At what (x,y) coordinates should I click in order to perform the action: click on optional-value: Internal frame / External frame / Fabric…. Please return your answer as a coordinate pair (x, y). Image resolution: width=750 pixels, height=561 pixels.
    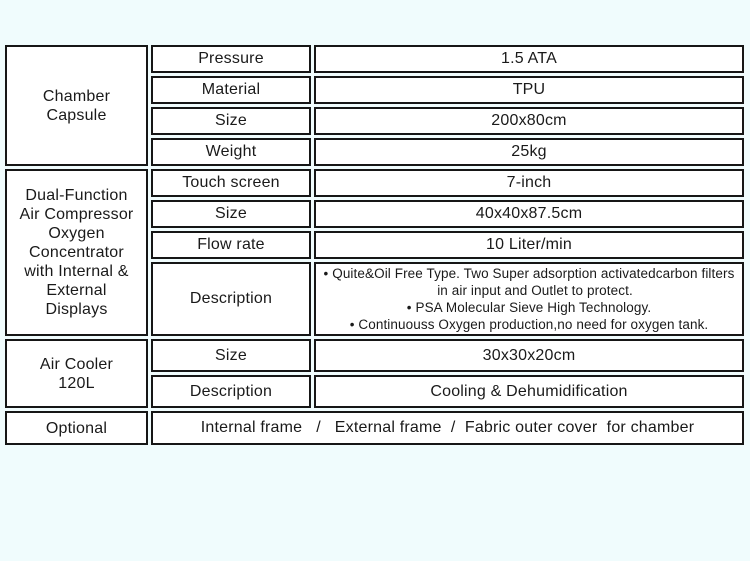
    Looking at the image, I should click on (447, 428).